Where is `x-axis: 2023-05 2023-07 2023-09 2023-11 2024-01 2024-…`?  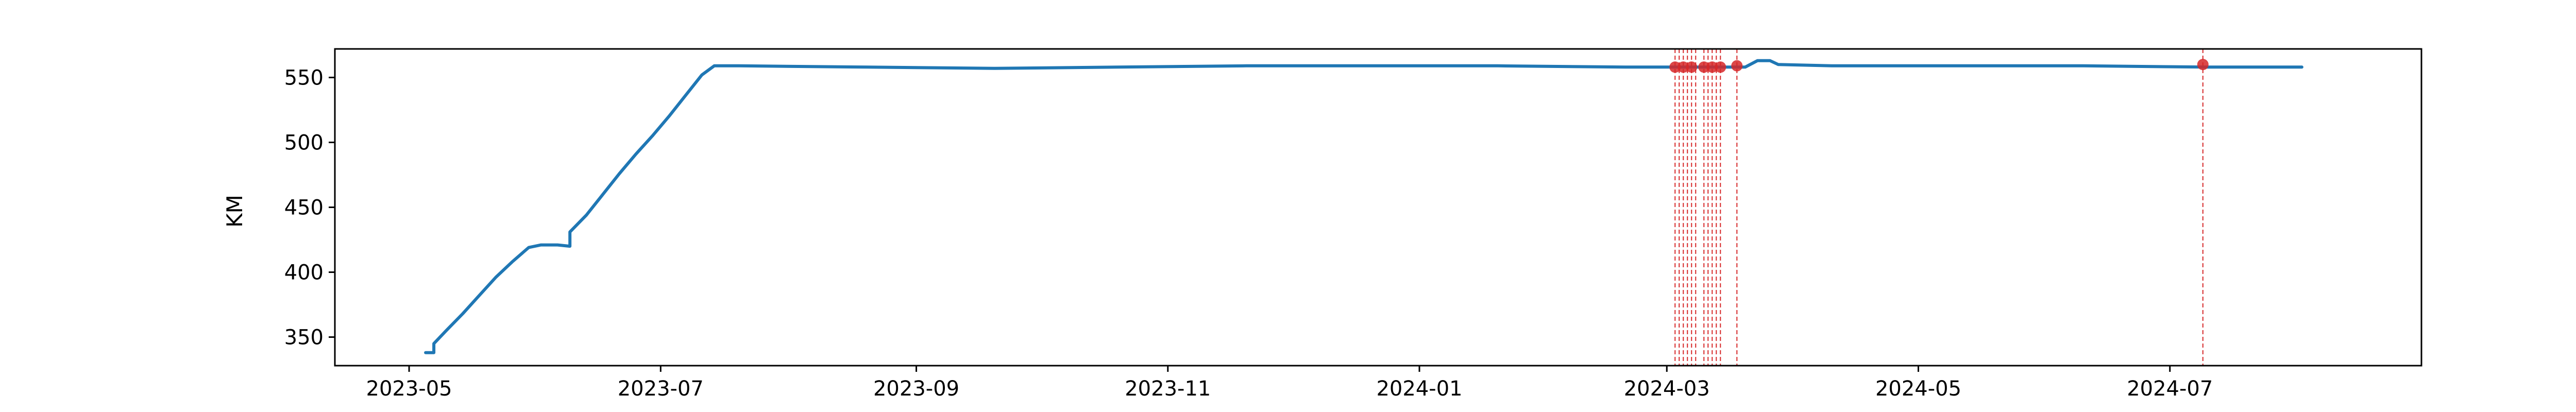 x-axis: 2023-05 2023-07 2023-09 2023-11 2024-01 2024-… is located at coordinates (1289, 383).